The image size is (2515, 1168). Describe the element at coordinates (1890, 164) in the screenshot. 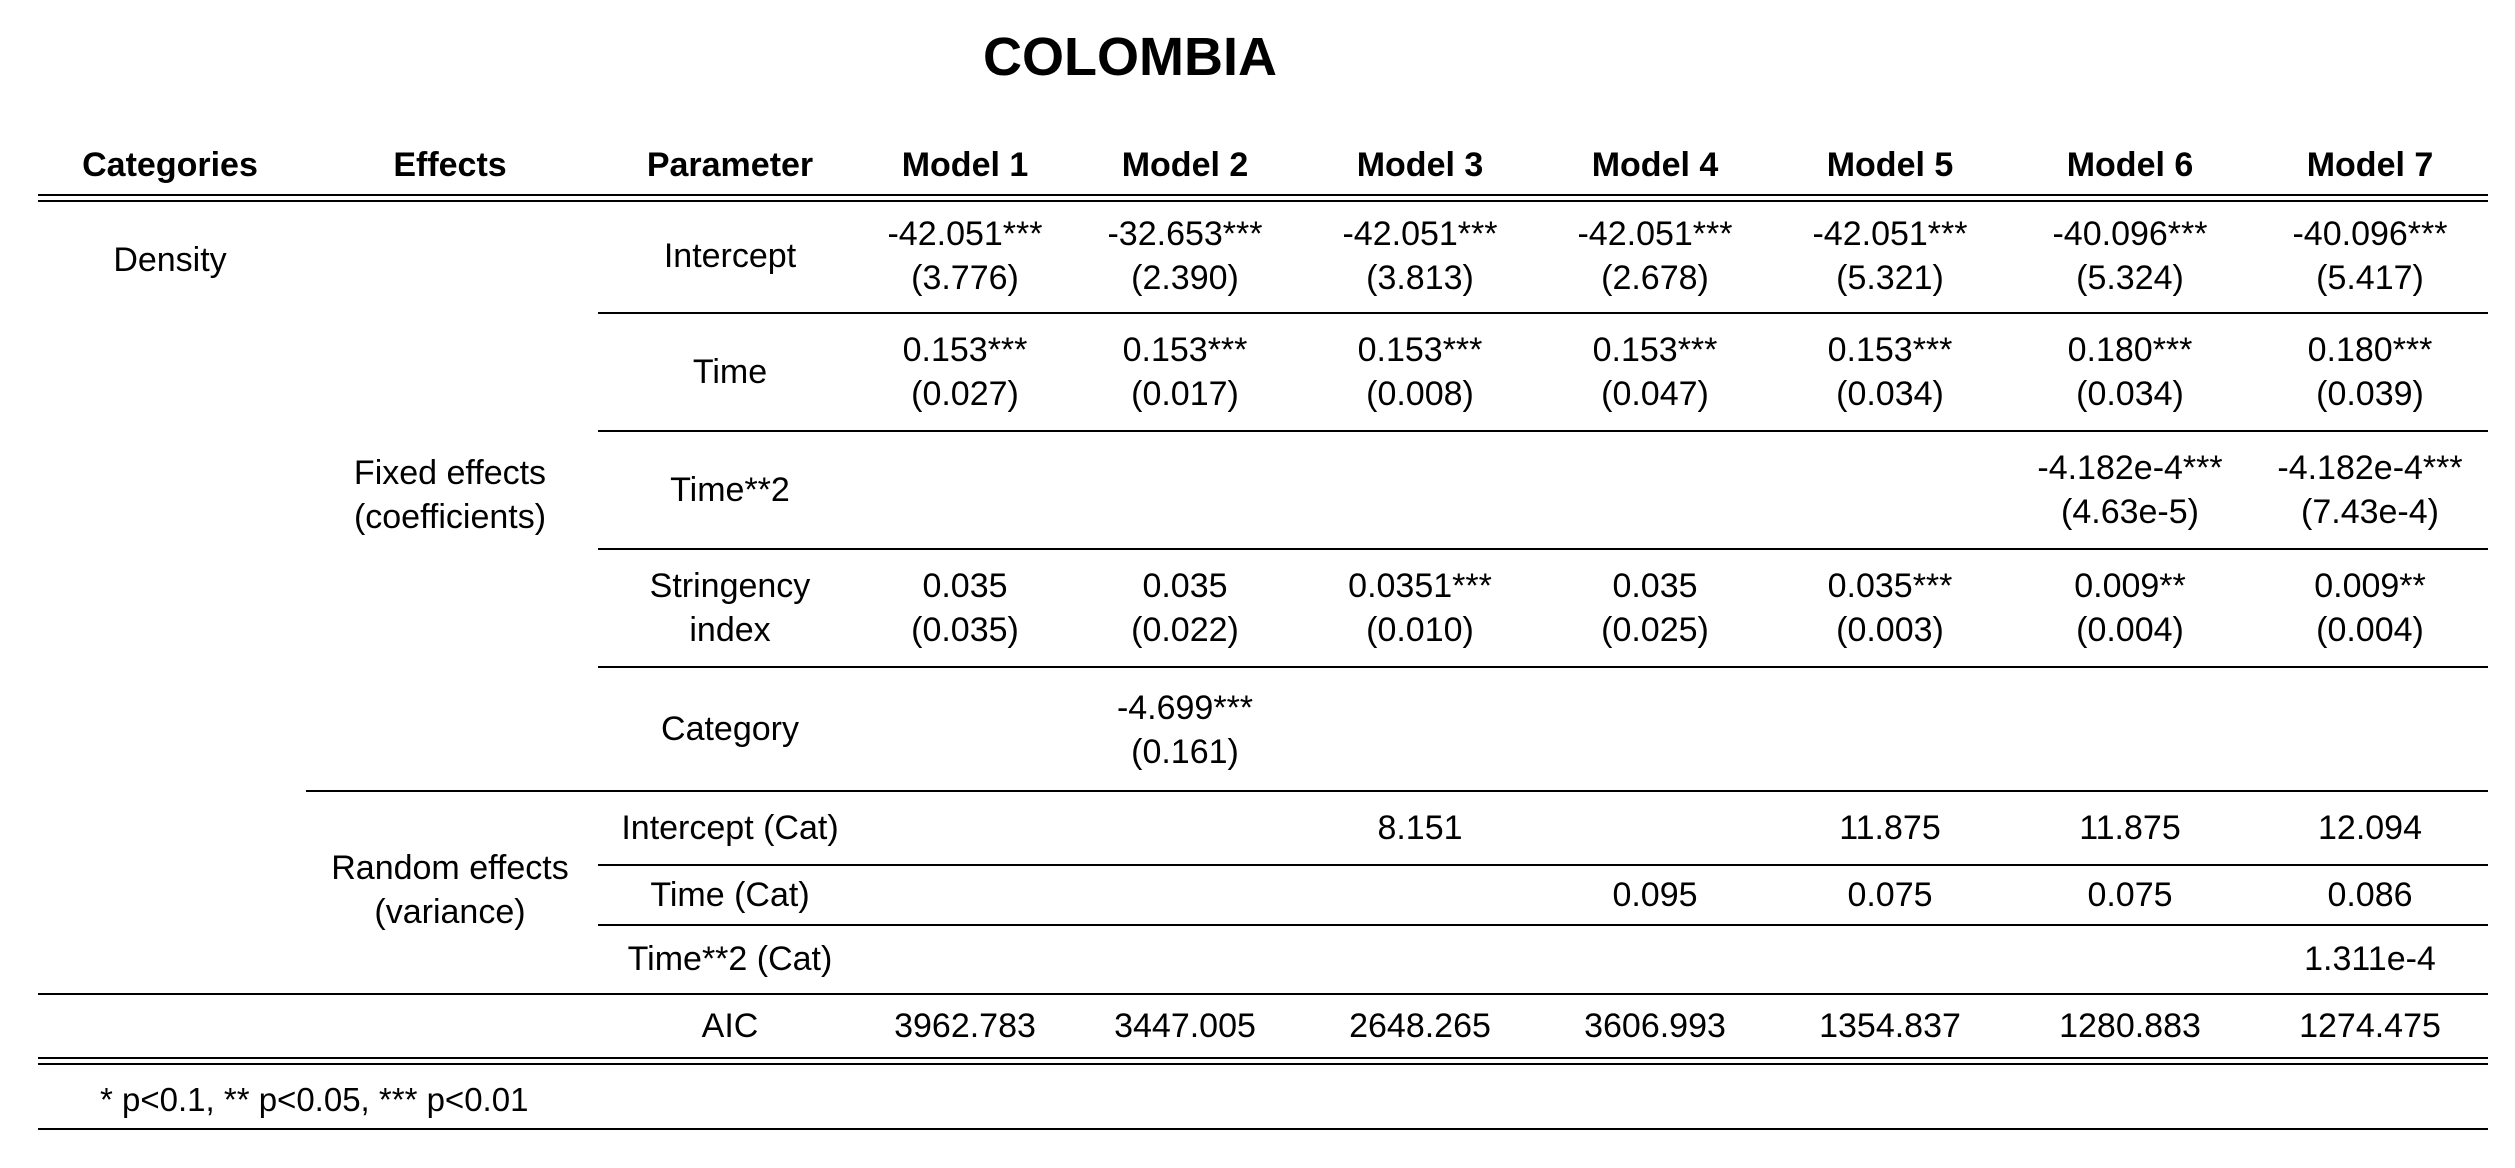

I see `col-header-model-5: Model 5` at that location.